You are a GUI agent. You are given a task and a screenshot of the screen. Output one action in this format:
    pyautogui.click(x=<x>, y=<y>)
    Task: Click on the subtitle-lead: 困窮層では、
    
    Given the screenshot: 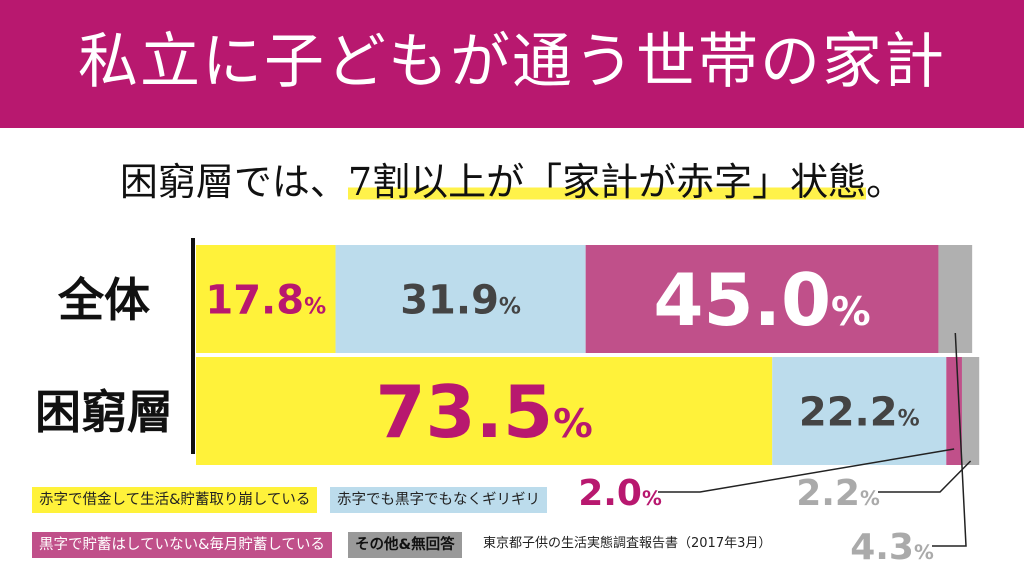 What is the action you would take?
    pyautogui.click(x=233, y=182)
    